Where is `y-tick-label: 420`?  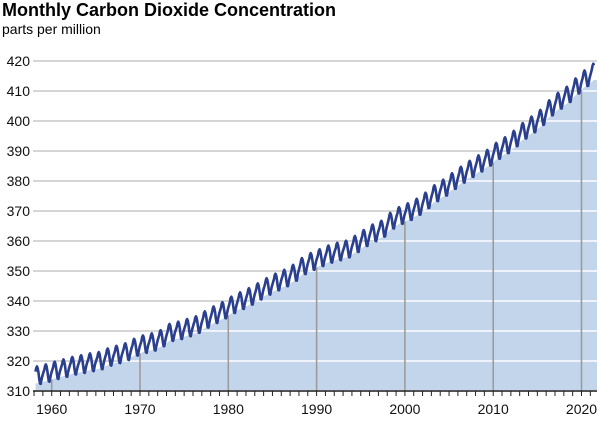 y-tick-label: 420 is located at coordinates (19, 61).